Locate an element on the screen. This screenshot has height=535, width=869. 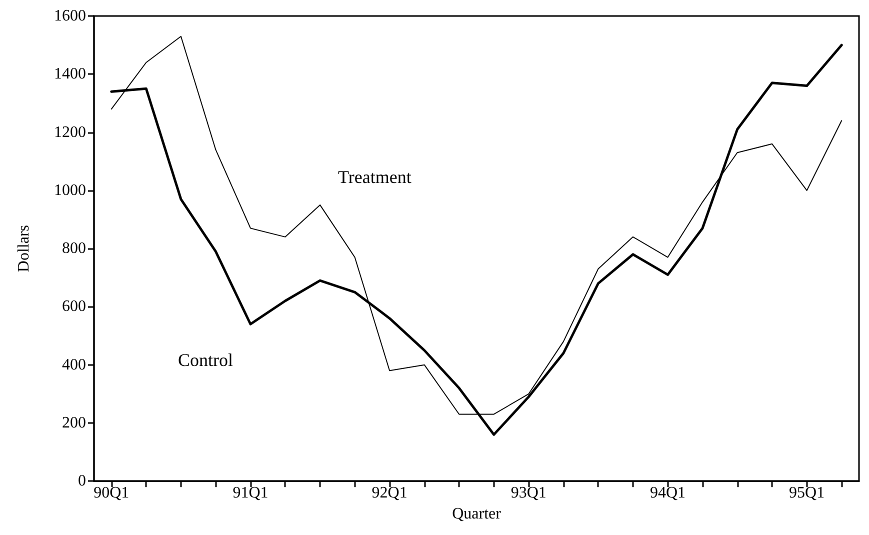
x-tick-label: 92Q1 is located at coordinates (390, 493).